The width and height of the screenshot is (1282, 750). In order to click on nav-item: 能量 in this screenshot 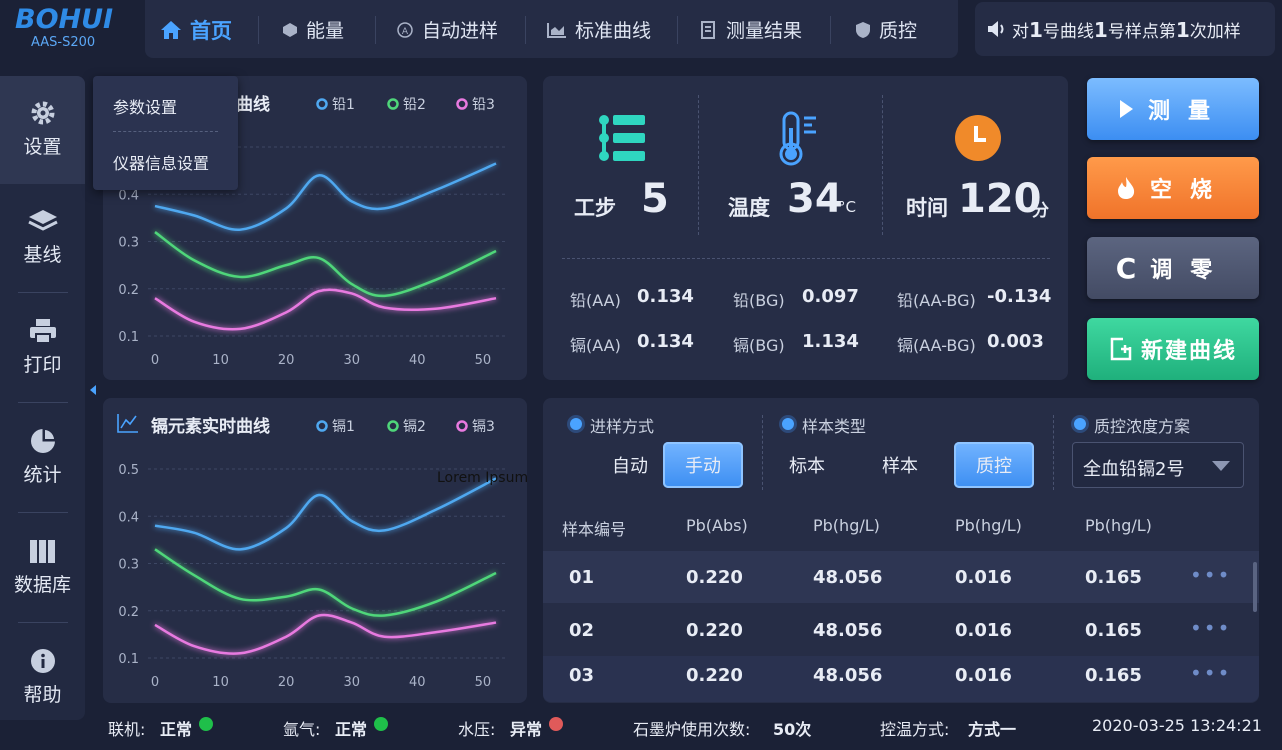, I will do `click(313, 29)`.